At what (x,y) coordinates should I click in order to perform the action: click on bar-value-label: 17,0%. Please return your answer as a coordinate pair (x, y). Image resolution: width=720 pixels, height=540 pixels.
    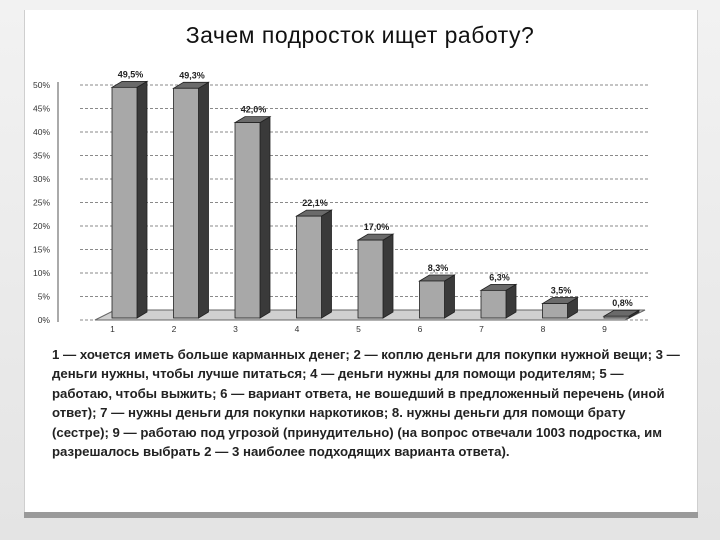
    Looking at the image, I should click on (377, 227).